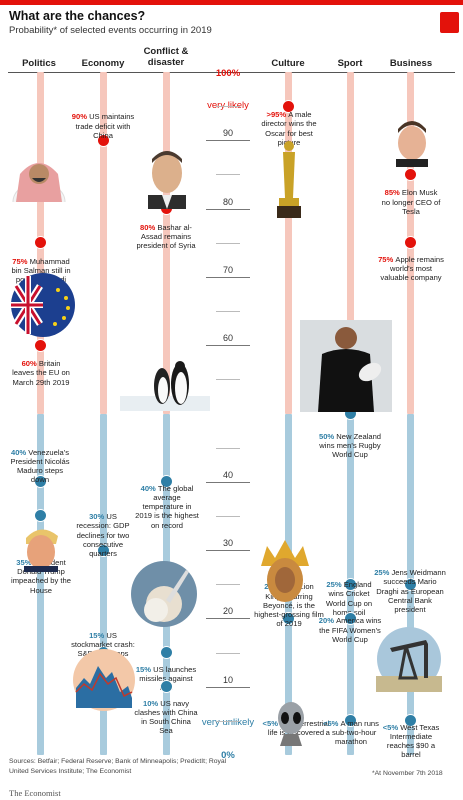  Describe the element at coordinates (39, 63) in the screenshot. I see `category-politics: Politics` at that location.